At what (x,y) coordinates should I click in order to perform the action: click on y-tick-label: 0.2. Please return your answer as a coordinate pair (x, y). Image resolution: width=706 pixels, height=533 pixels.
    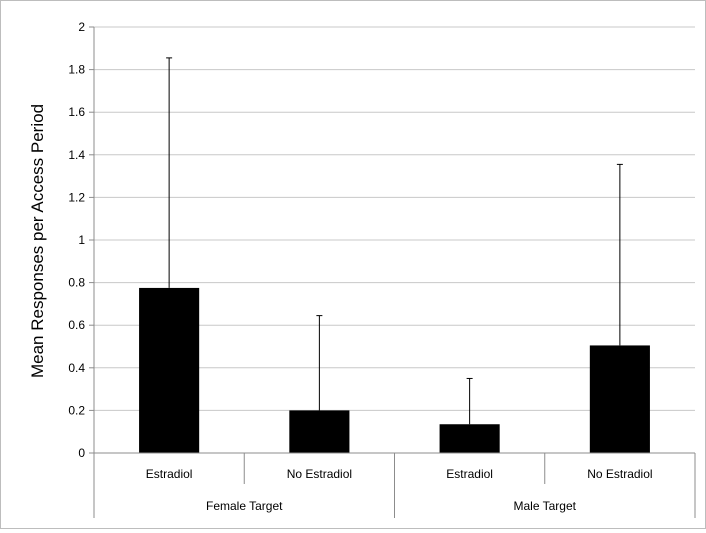
    Looking at the image, I should click on (76, 410).